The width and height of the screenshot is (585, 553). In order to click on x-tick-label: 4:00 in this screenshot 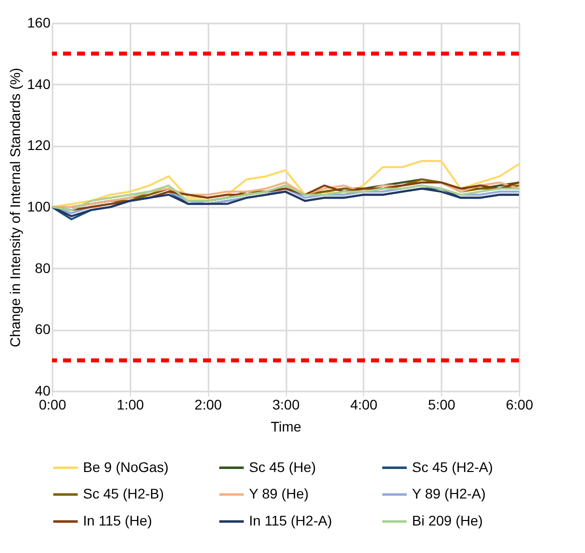, I will do `click(364, 404)`.